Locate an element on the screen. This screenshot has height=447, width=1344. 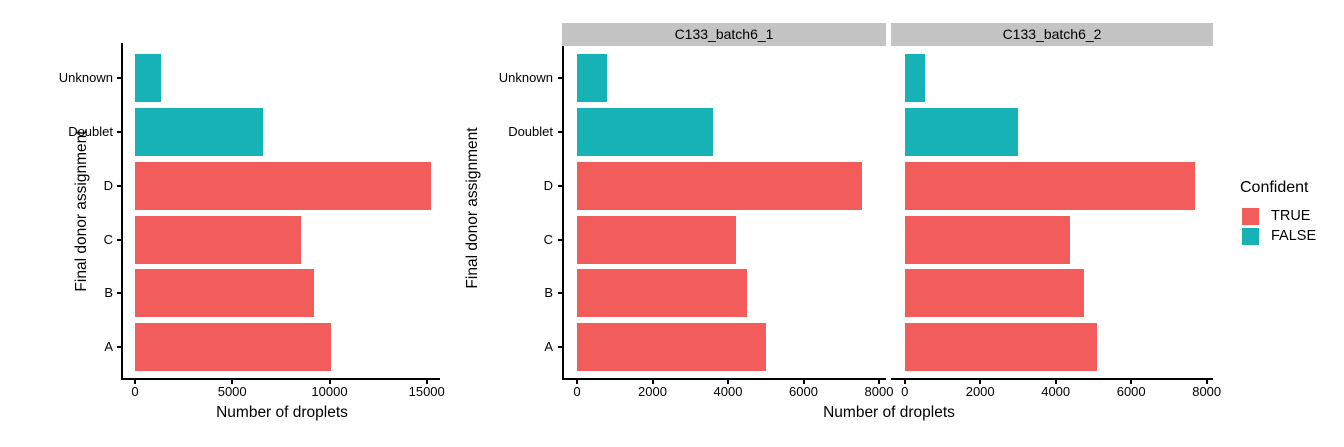
x-axis-line-facet1 is located at coordinates (724, 379).